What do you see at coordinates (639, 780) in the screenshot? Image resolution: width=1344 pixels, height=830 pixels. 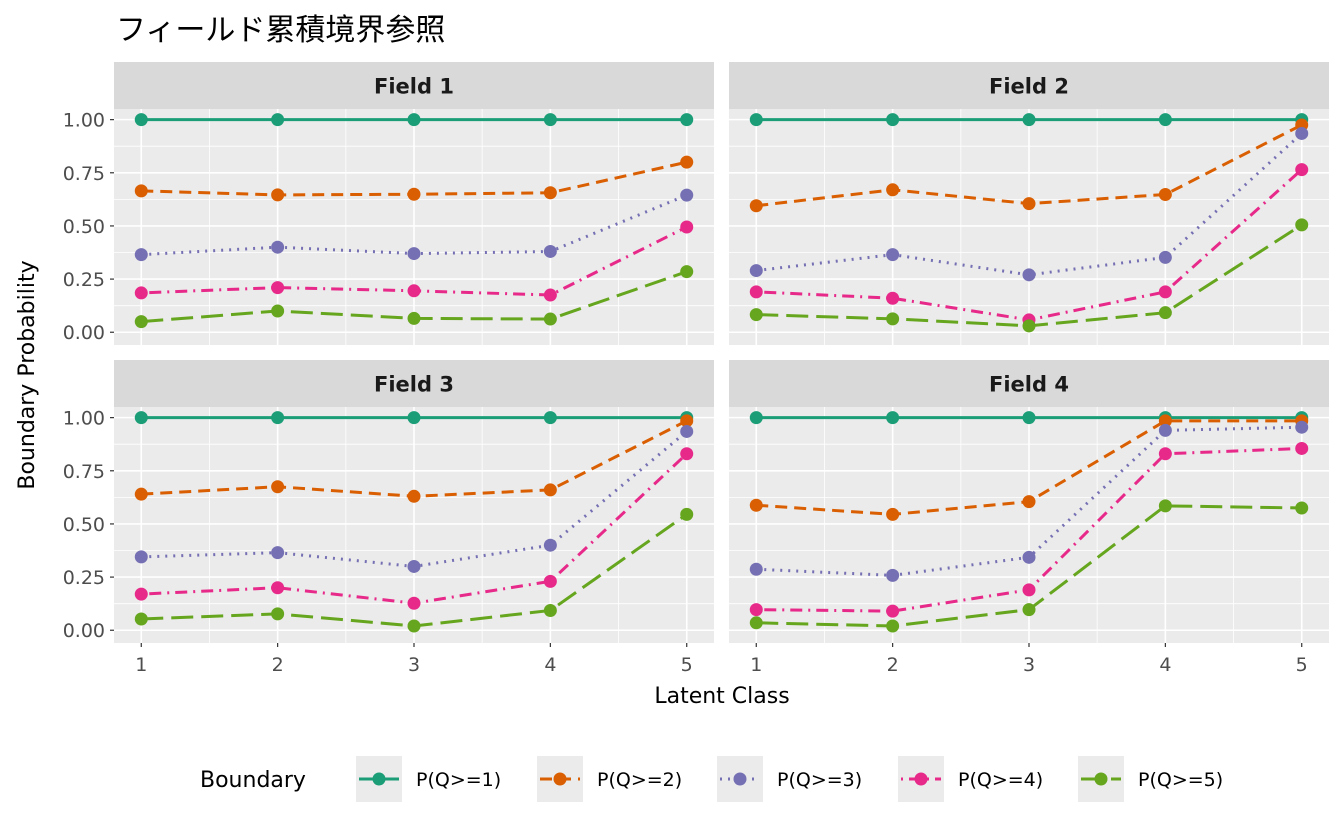 I see `legend-label: P(Q>=2)` at bounding box center [639, 780].